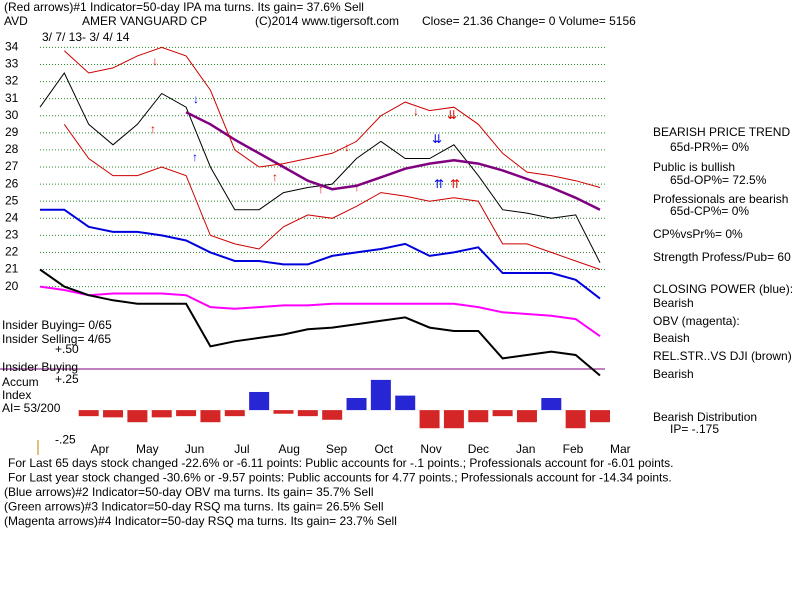 The width and height of the screenshot is (800, 600). What do you see at coordinates (16, 395) in the screenshot?
I see `left-note: Index` at bounding box center [16, 395].